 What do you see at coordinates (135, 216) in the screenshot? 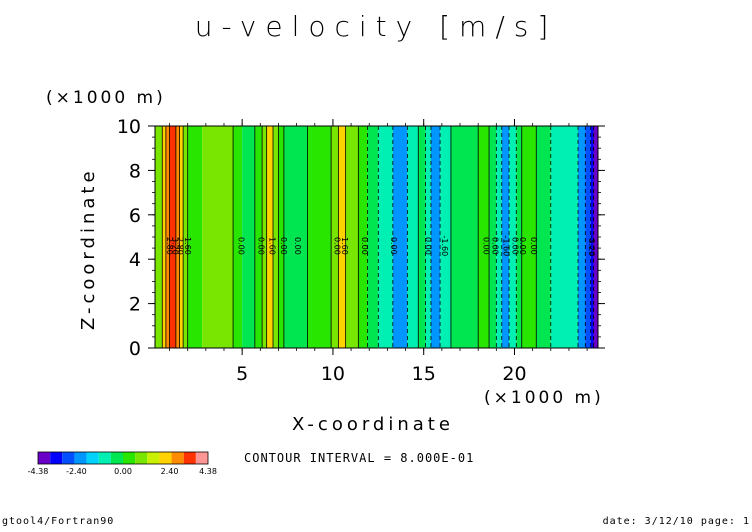
I see `y-tick-label: 6` at bounding box center [135, 216].